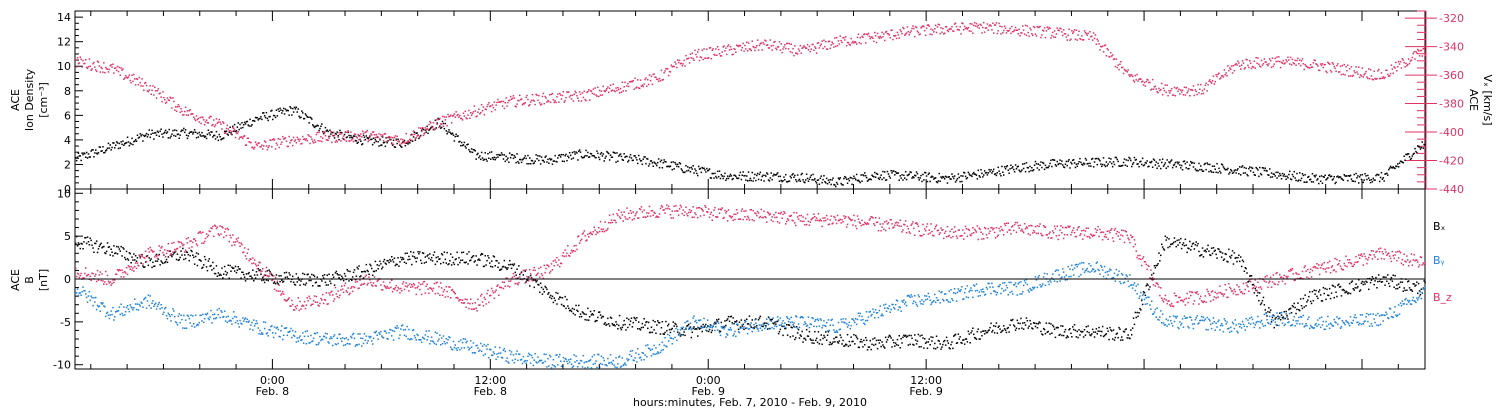 Image resolution: width=1500 pixels, height=410 pixels. What do you see at coordinates (65, 322) in the screenshot?
I see `bottom-left-tick-label: -5` at bounding box center [65, 322].